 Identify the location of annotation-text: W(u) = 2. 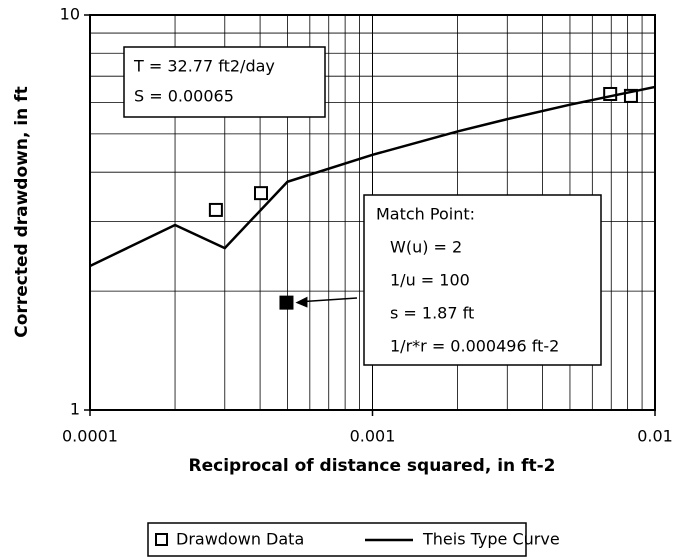
(426, 247).